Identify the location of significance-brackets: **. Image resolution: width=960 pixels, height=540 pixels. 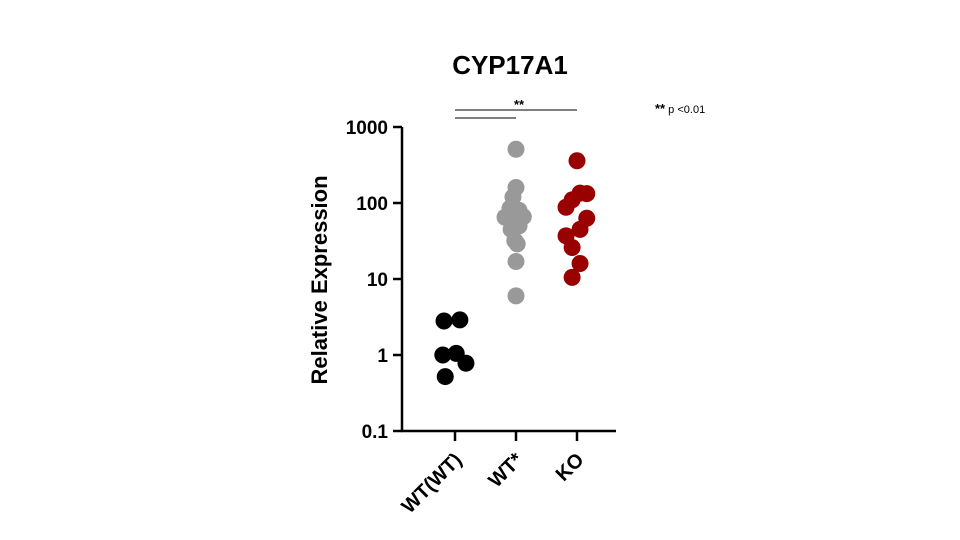
(516, 108).